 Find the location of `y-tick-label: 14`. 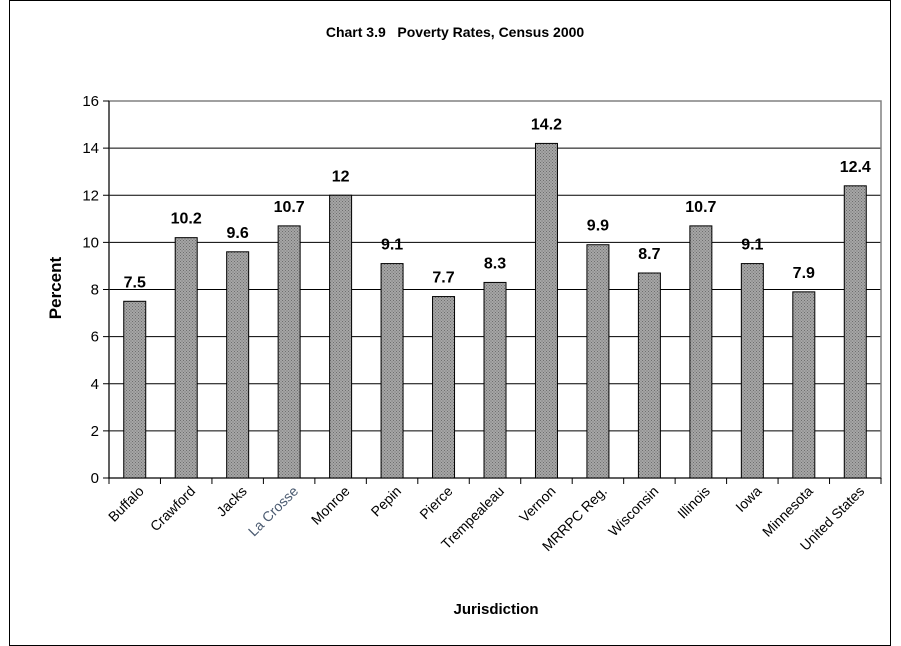

y-tick-label: 14 is located at coordinates (90, 148).